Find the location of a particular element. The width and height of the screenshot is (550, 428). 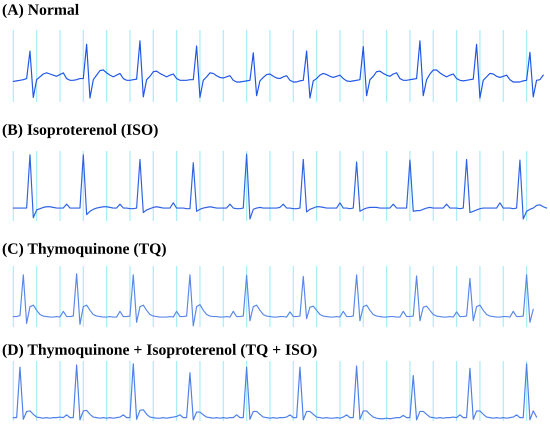

chart-title: (D) Thymoquinone + Isoproterenol (TQ + ISO) is located at coordinates (159, 351).